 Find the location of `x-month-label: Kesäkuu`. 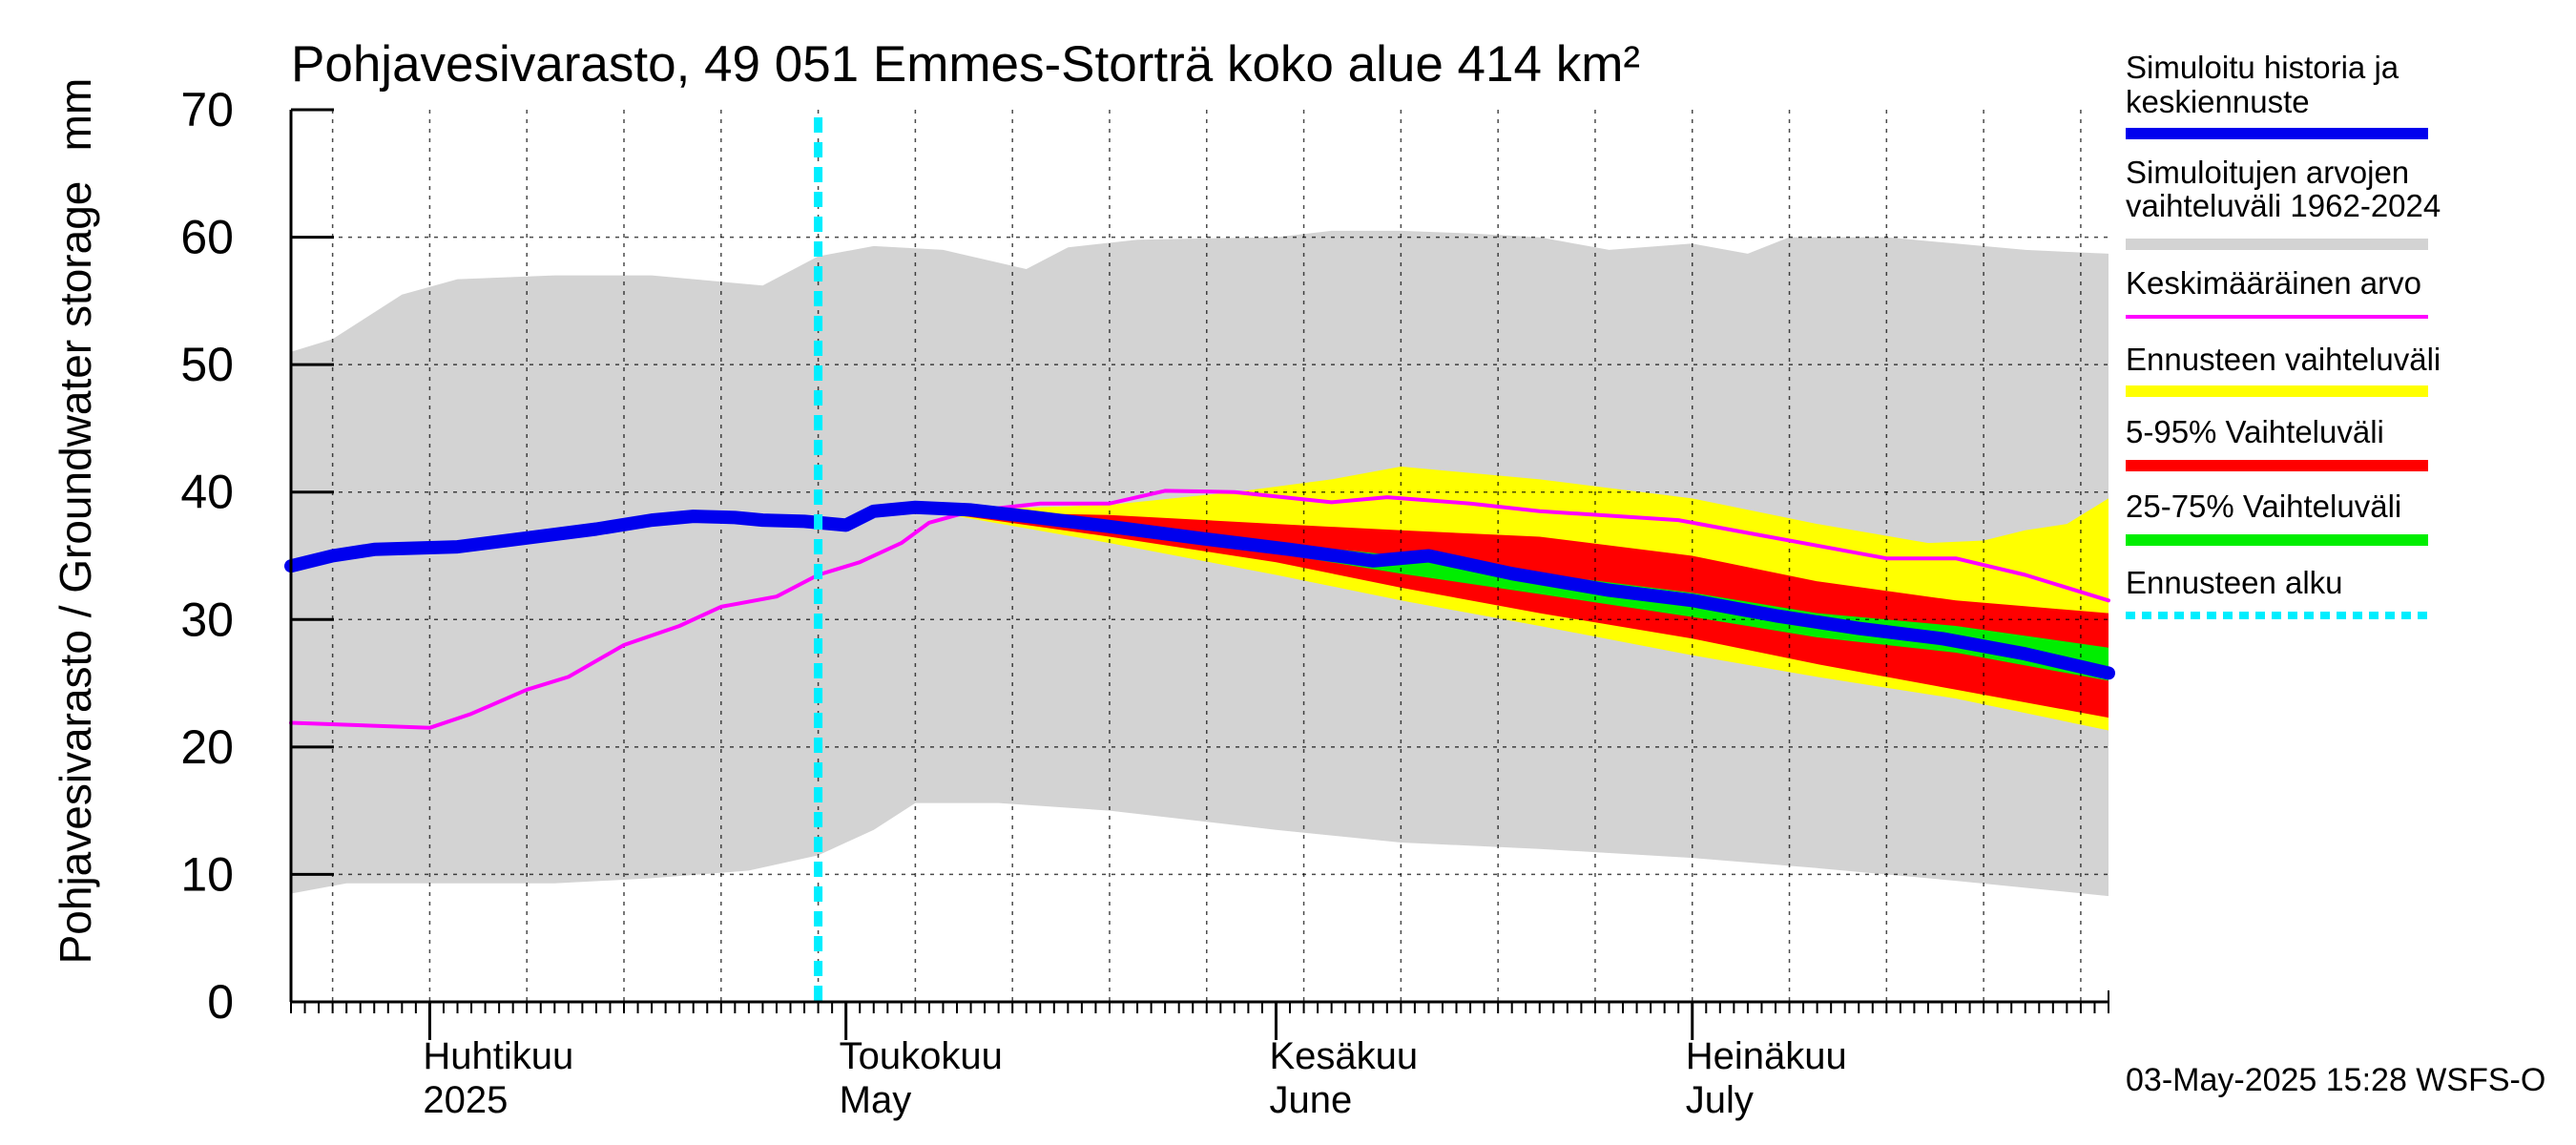

x-month-label: Kesäkuu is located at coordinates (1343, 1056).